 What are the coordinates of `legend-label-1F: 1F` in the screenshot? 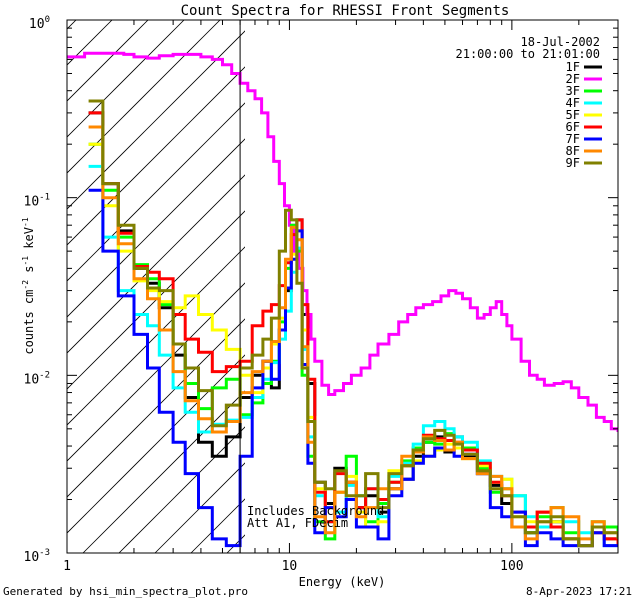 It's located at (573, 67).